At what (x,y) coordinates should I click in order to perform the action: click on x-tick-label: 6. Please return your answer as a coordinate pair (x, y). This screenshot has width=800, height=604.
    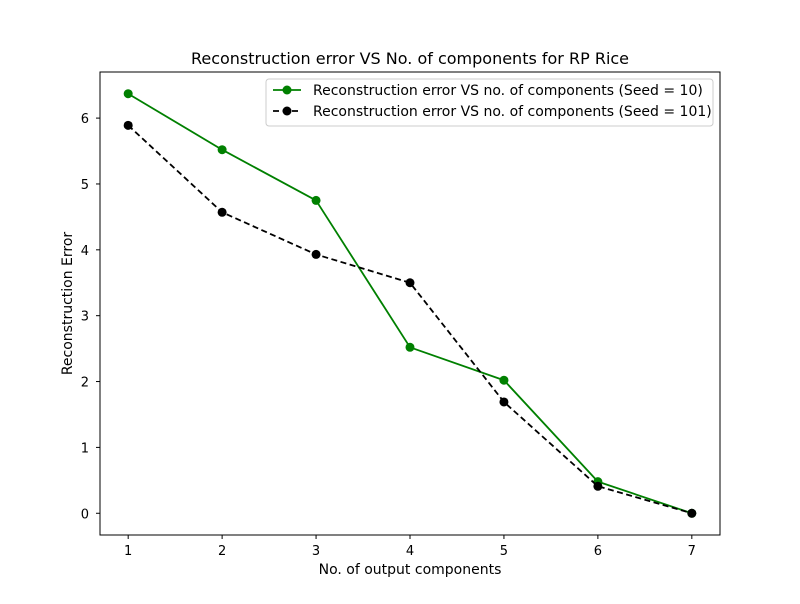
    Looking at the image, I should click on (598, 551).